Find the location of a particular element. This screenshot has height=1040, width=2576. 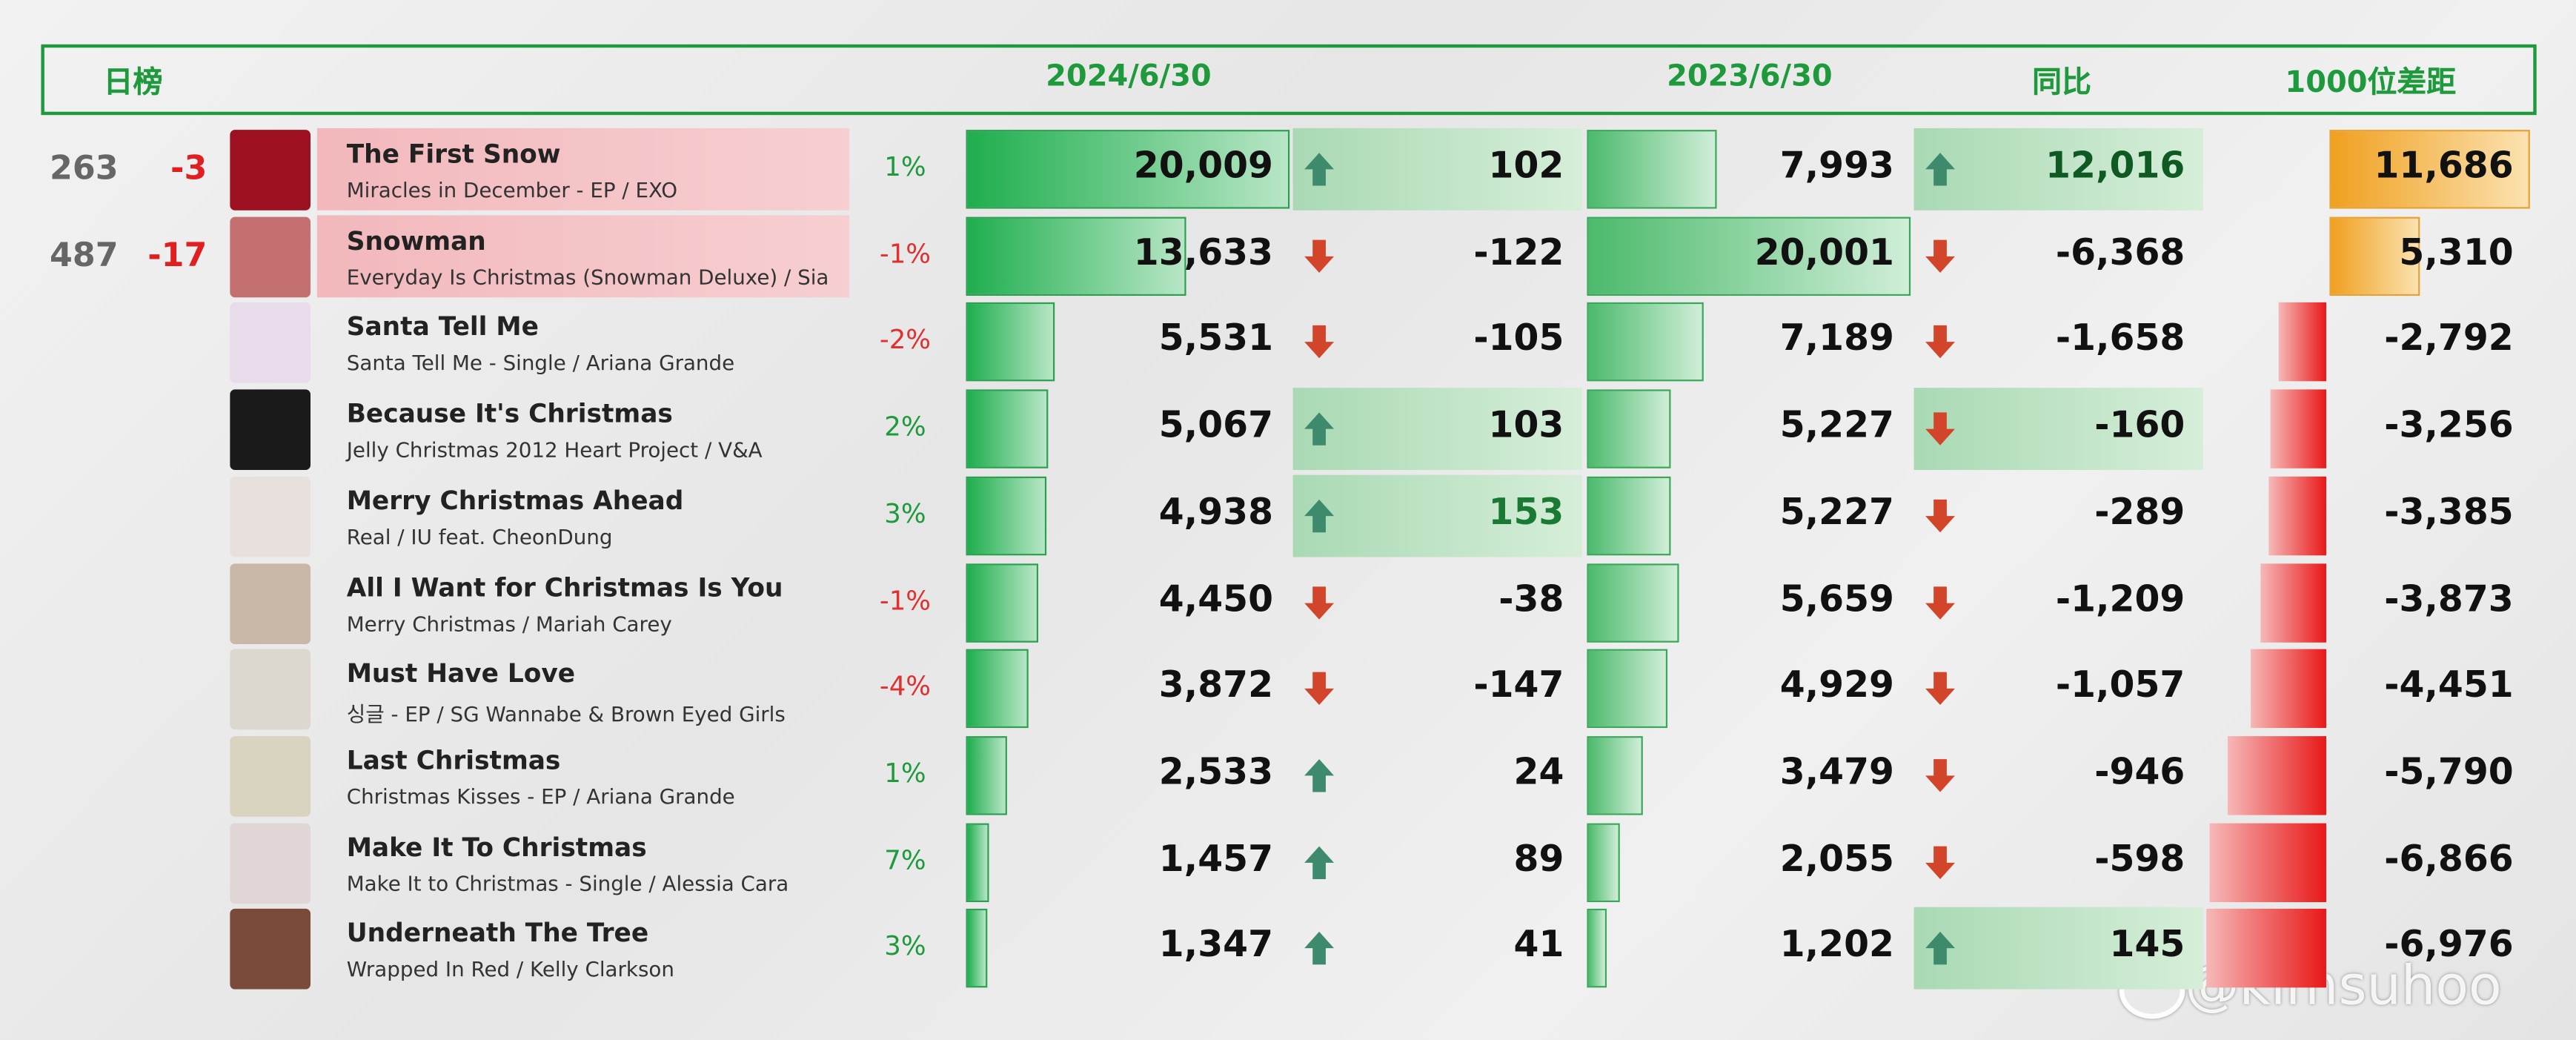

change-2024: -147 is located at coordinates (1518, 686).